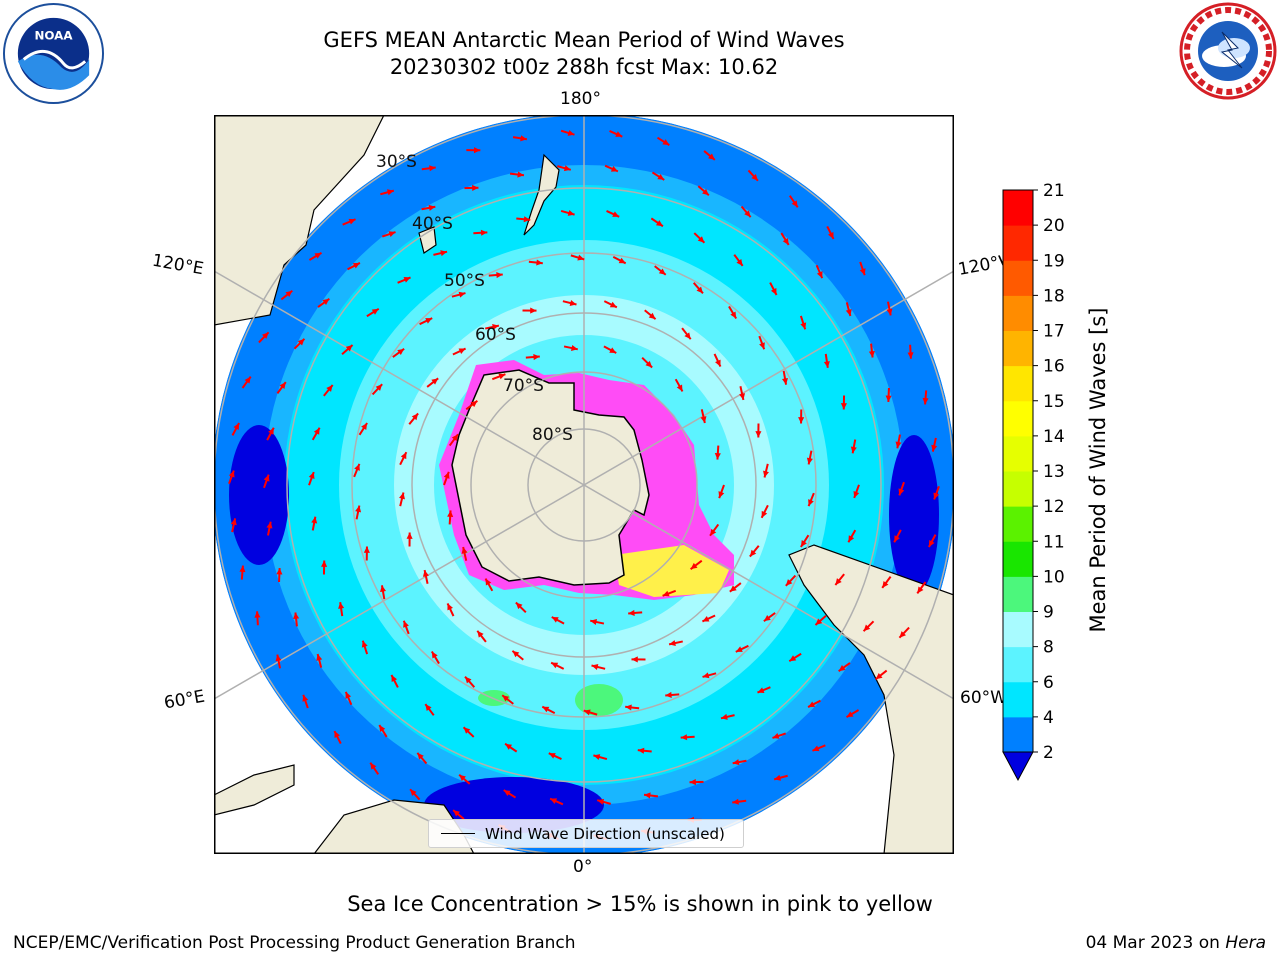  Describe the element at coordinates (1048, 613) in the screenshot. I see `colorbar-tick-label: 9` at that location.